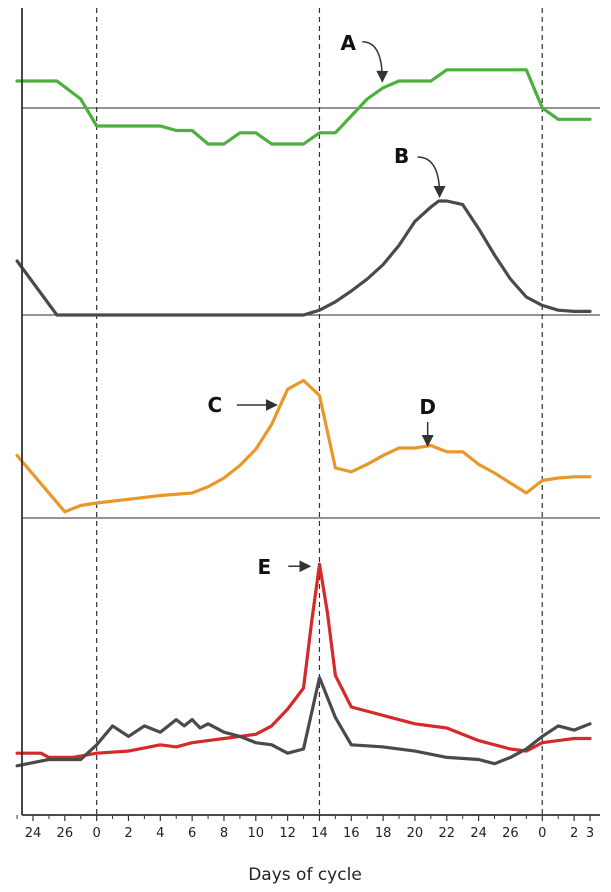 The height and width of the screenshot is (892, 611). Describe the element at coordinates (303, 721) in the screenshot. I see `panel-4-series-2-line` at that location.